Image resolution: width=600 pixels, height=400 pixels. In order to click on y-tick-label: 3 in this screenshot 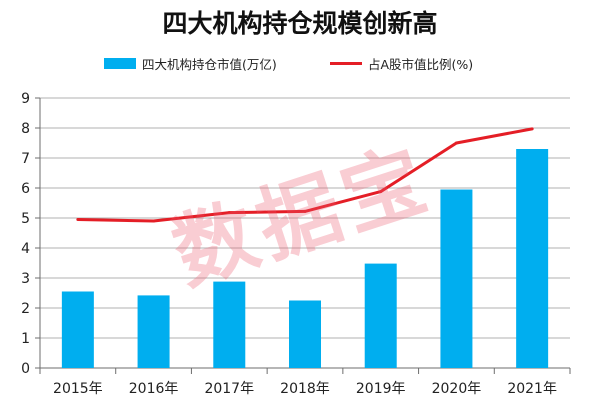, I will do `click(25, 279)`.